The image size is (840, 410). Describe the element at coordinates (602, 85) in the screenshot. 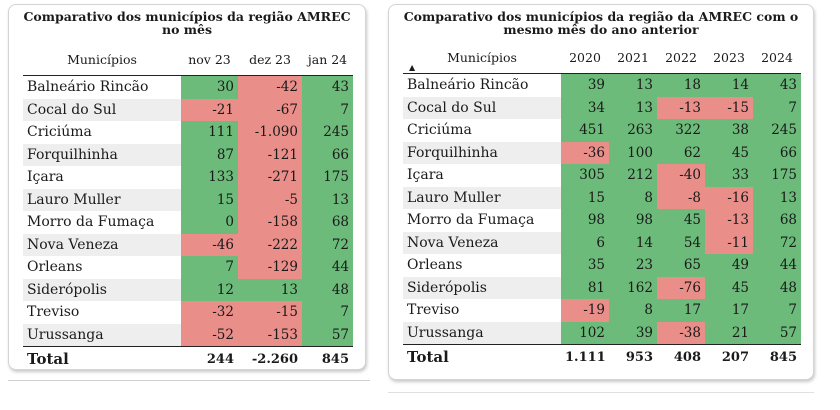

I see `table-row: Balneário Rincão 39 13 18 14 43` at that location.